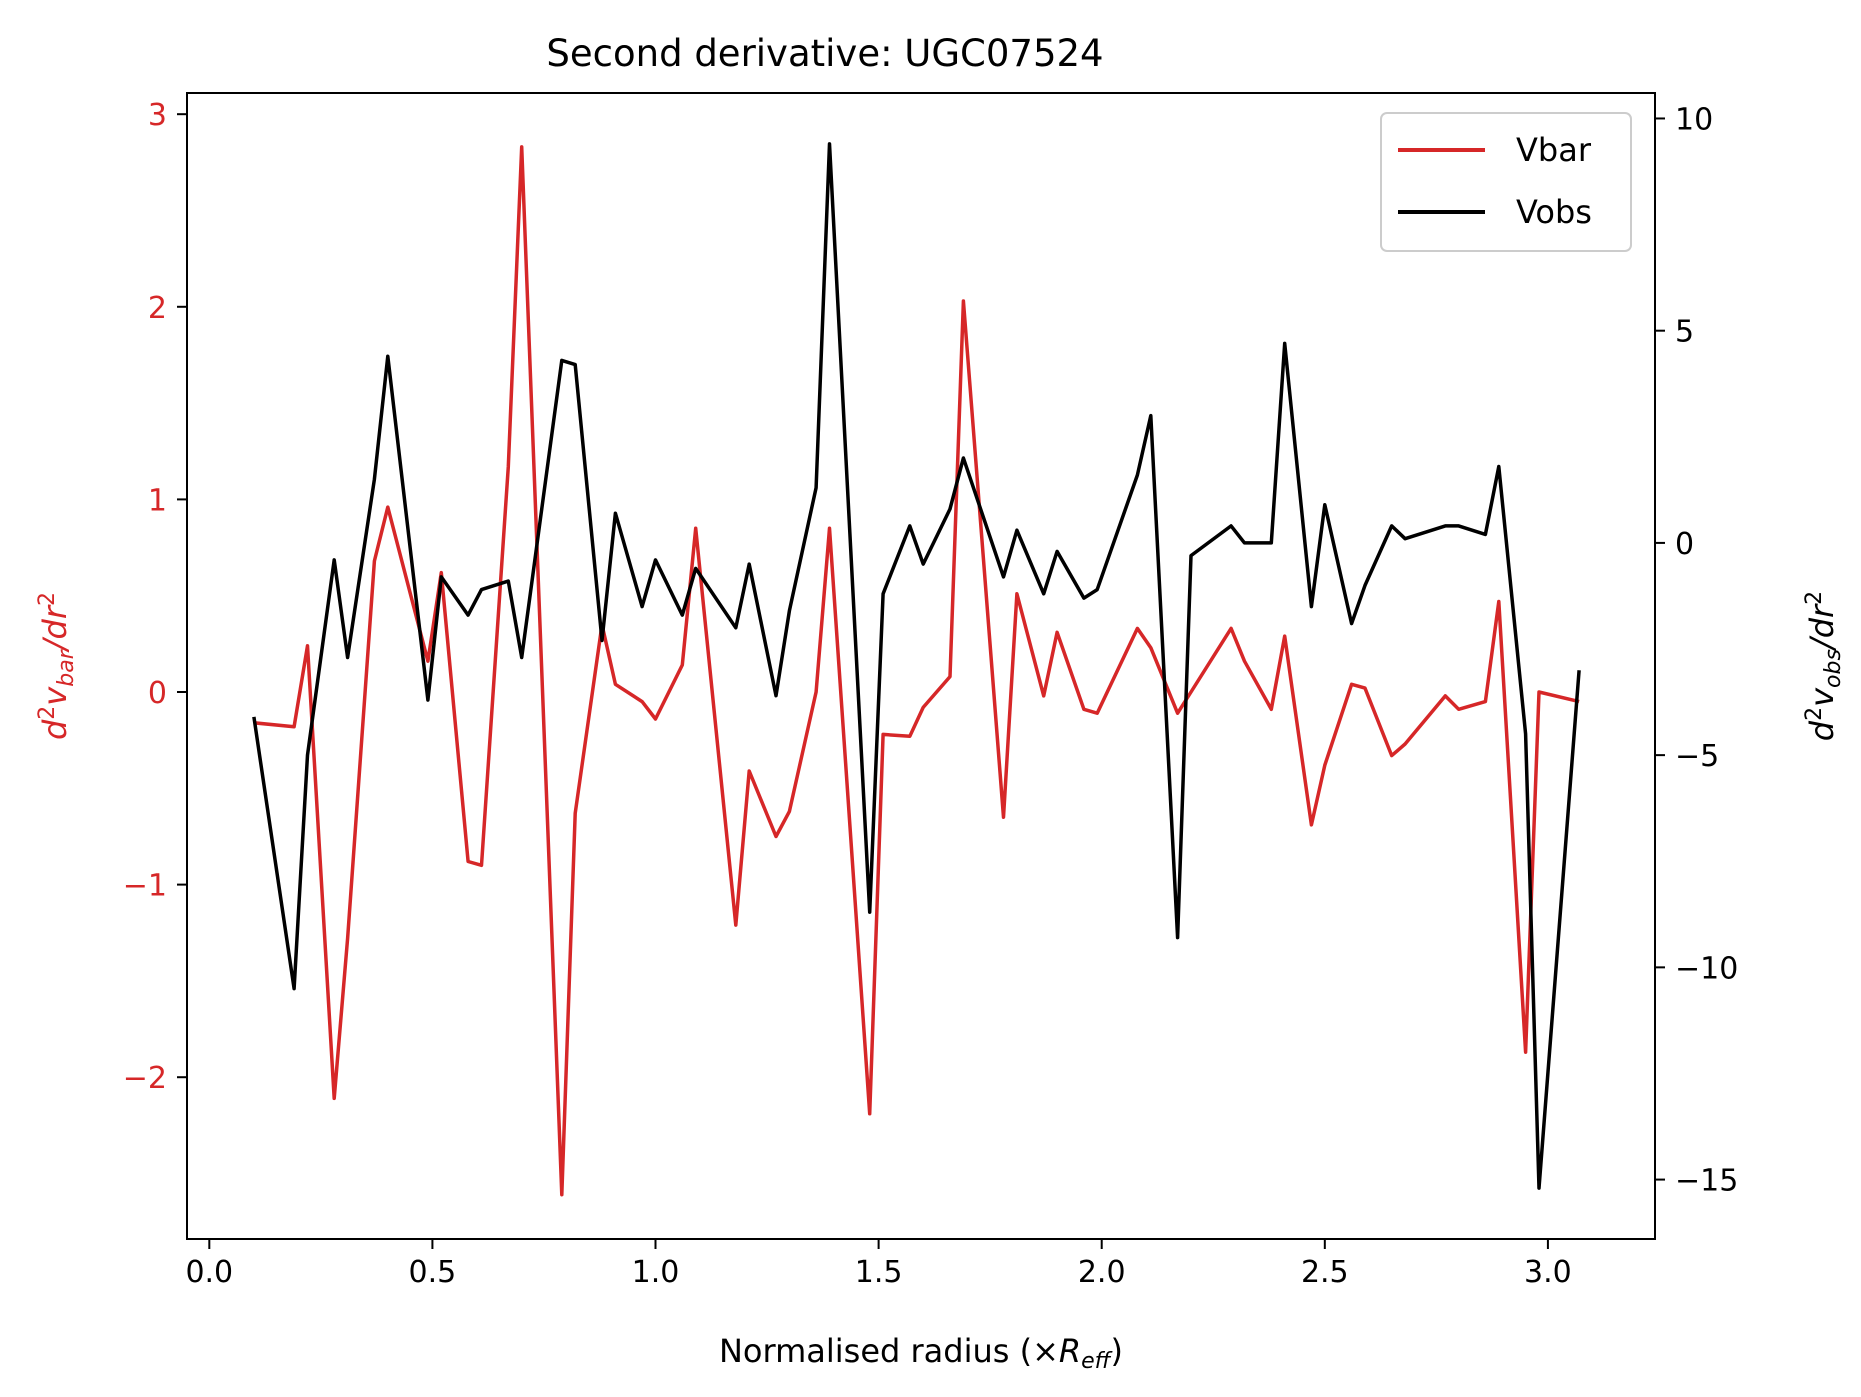 The height and width of the screenshot is (1397, 1861). What do you see at coordinates (157, 500) in the screenshot?
I see `y-left-tick-label: 1` at bounding box center [157, 500].